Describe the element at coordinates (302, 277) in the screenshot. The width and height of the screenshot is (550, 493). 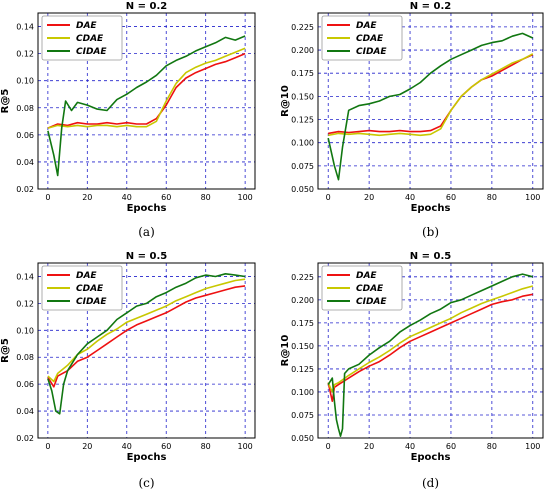
I see `y-tick-label: 0.225` at that location.